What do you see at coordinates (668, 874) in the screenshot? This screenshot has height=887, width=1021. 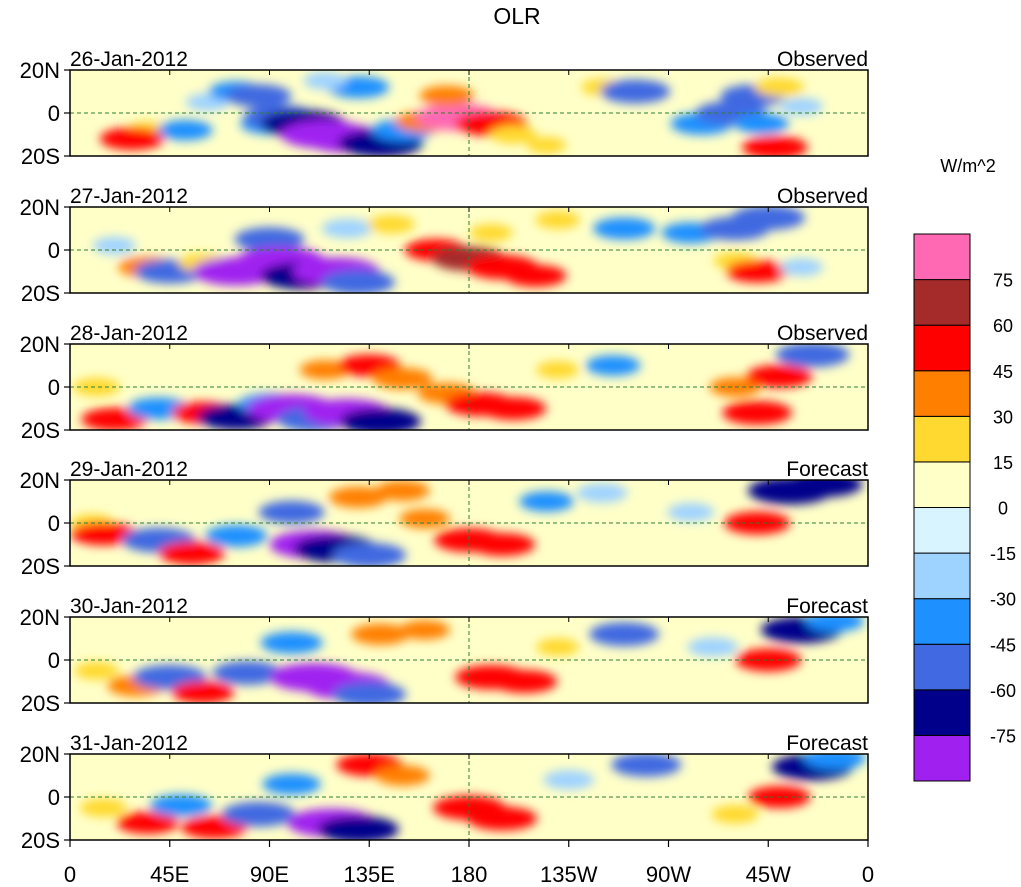 I see `x-tick-label: 90W` at bounding box center [668, 874].